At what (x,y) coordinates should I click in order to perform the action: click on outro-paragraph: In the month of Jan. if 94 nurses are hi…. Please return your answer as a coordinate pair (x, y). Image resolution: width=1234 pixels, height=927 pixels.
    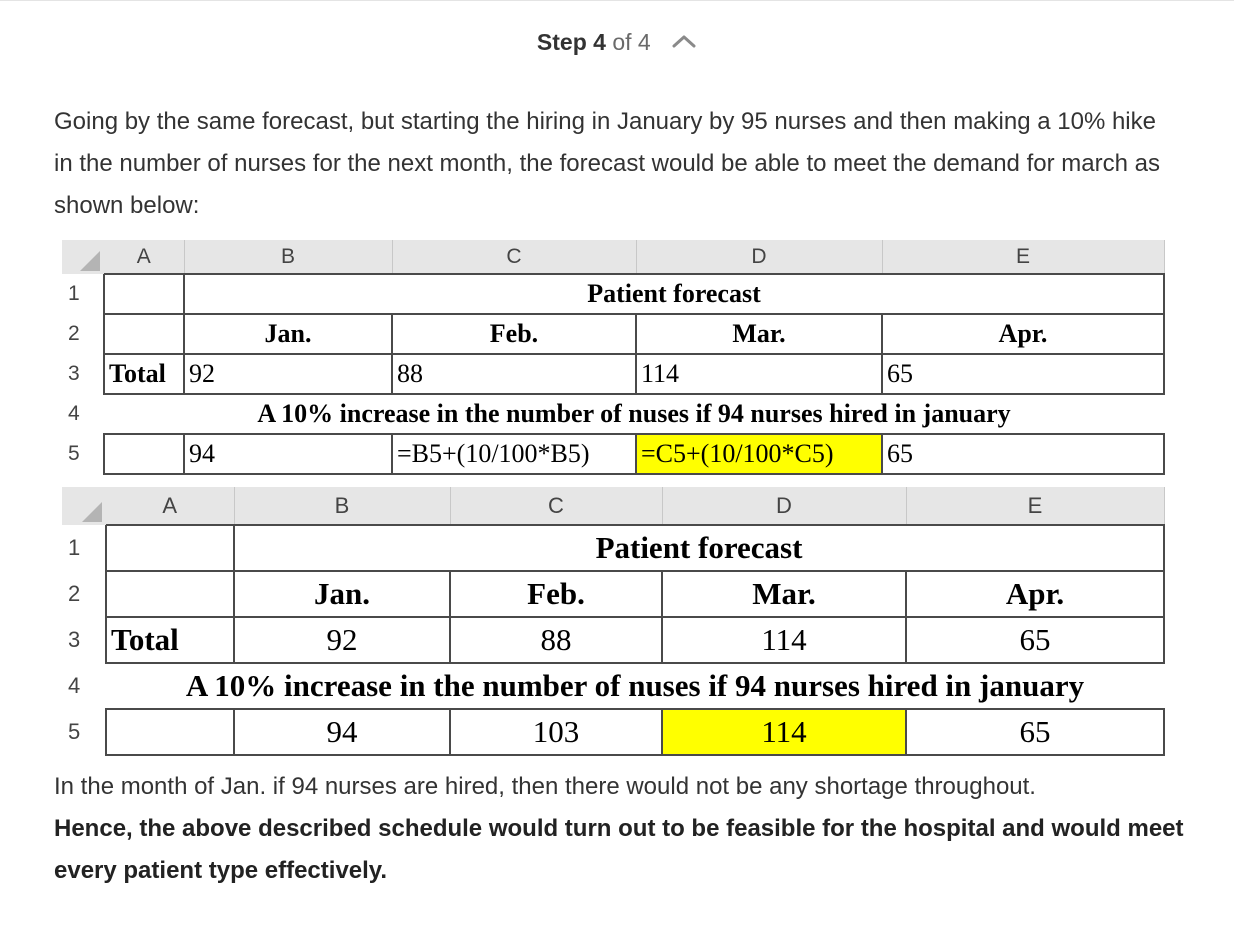
    Looking at the image, I should click on (545, 786).